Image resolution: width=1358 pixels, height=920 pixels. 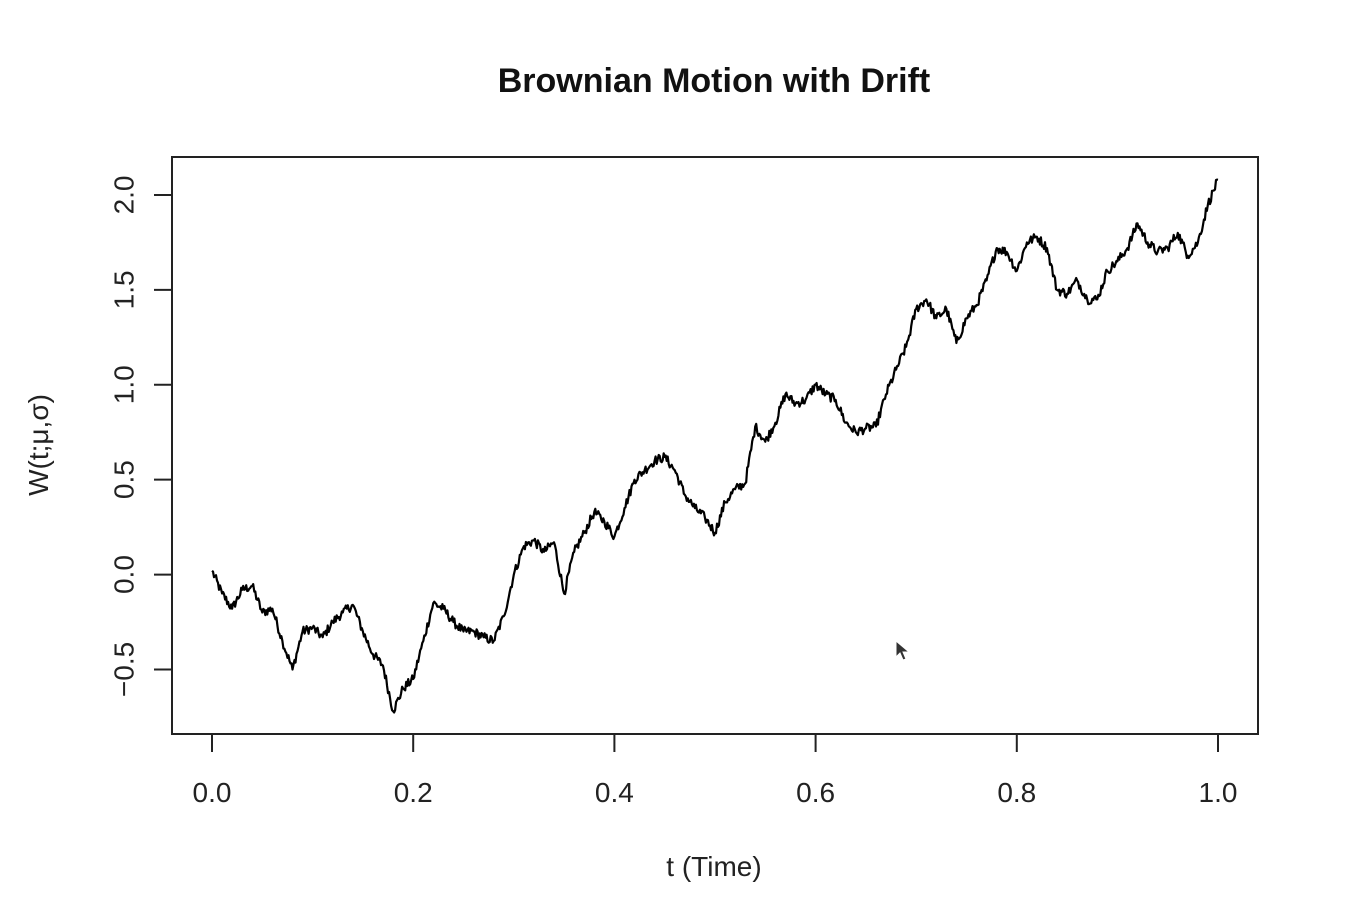 What do you see at coordinates (1218, 792) in the screenshot?
I see `x-tick-label: 1.0` at bounding box center [1218, 792].